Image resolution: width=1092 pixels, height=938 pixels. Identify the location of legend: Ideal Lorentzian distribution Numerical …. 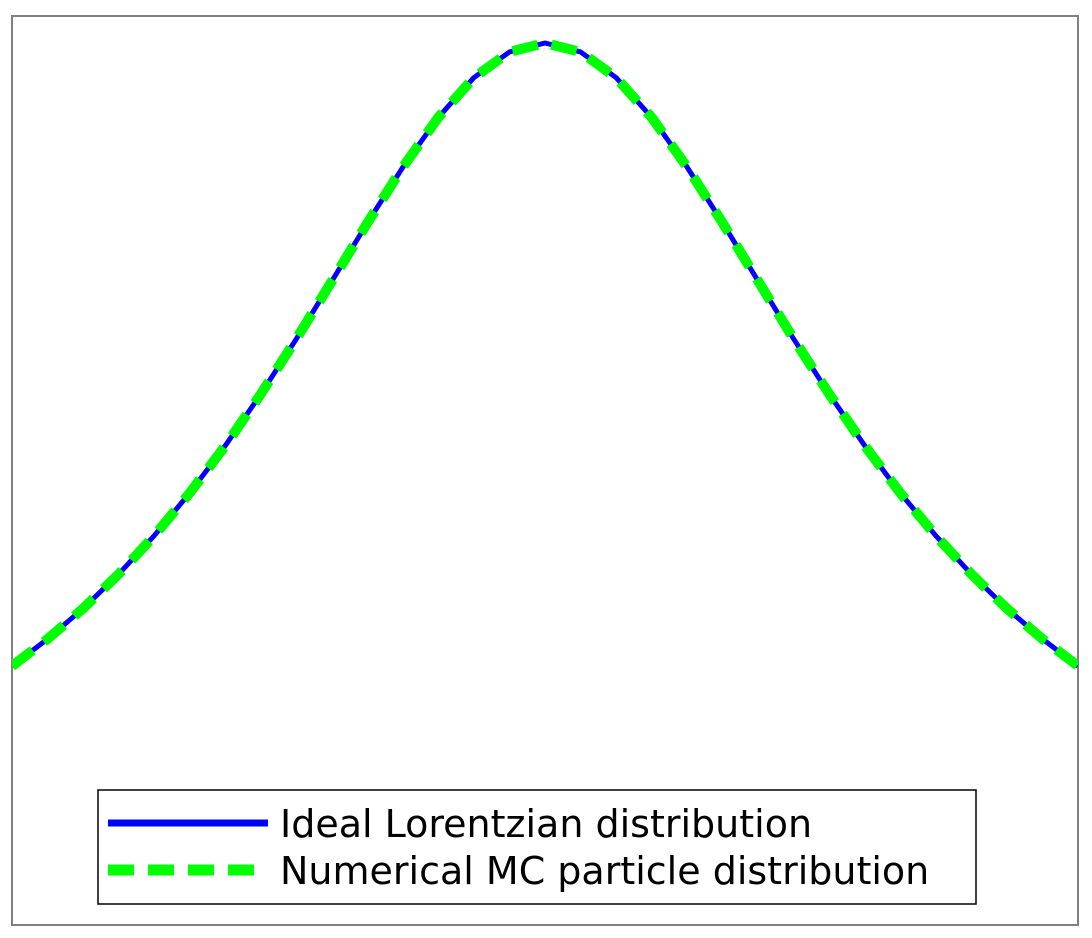
(537, 847).